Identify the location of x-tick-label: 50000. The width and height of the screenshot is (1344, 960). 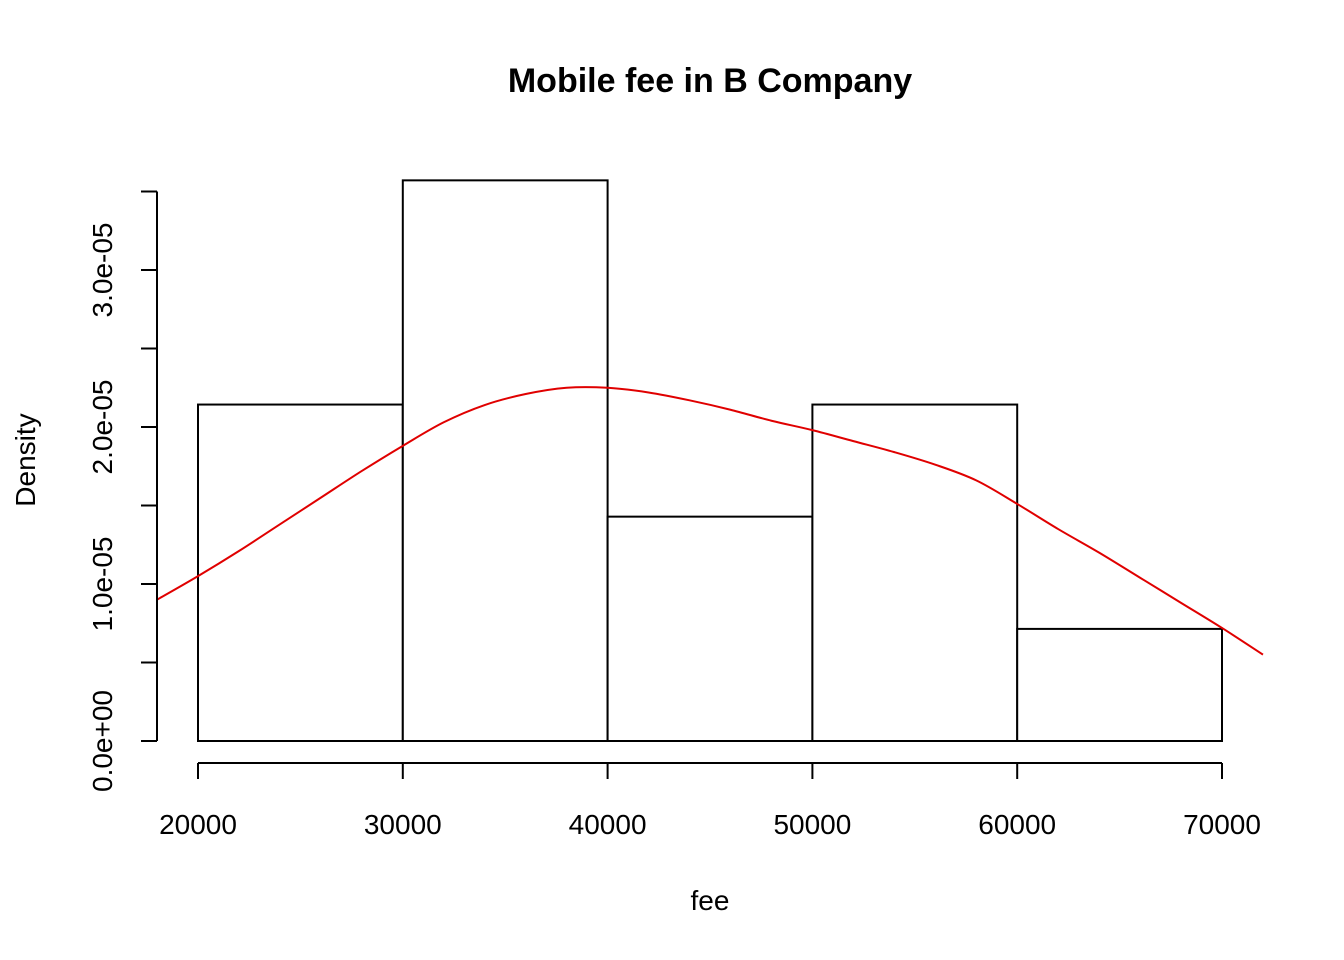
(812, 824).